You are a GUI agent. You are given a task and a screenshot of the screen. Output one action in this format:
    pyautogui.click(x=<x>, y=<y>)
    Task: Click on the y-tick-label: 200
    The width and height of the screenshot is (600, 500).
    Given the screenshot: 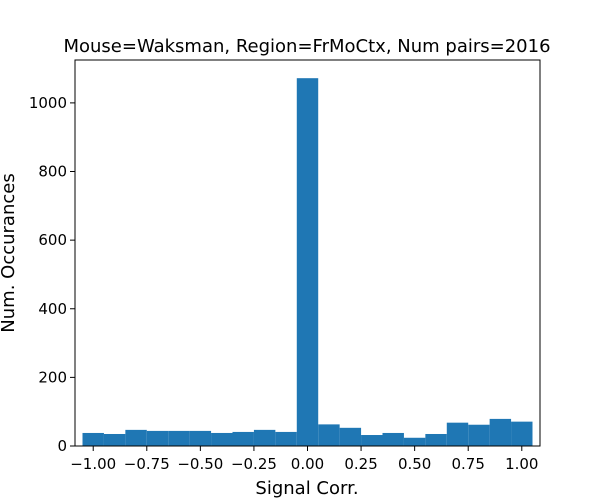 What is the action you would take?
    pyautogui.click(x=52, y=377)
    